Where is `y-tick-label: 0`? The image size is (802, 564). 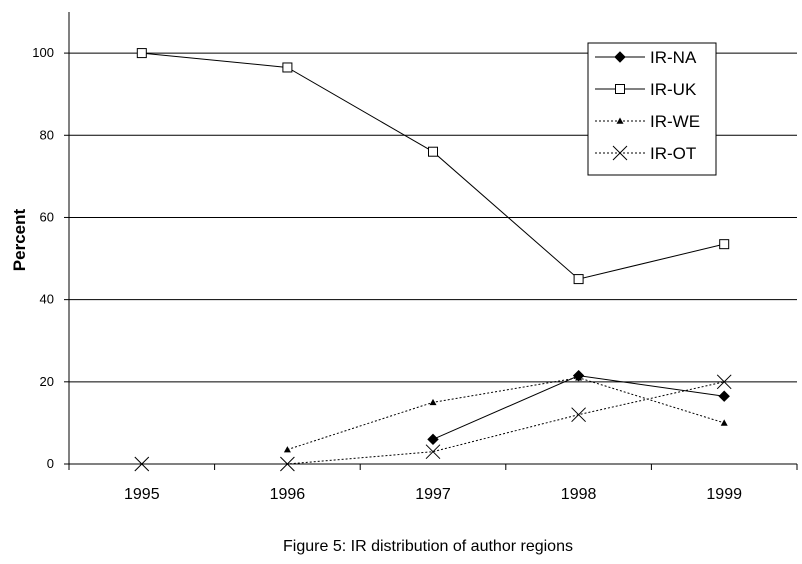 y-tick-label: 0 is located at coordinates (50, 463).